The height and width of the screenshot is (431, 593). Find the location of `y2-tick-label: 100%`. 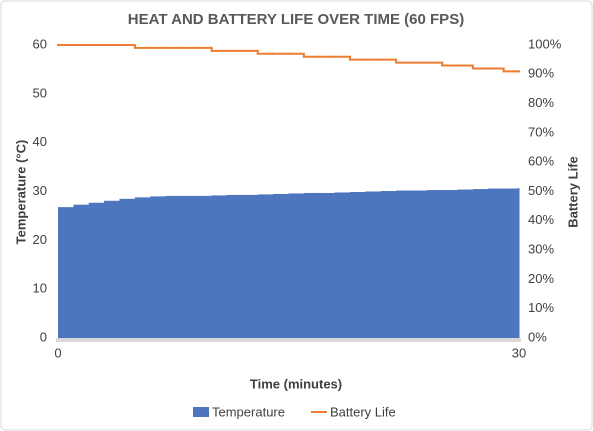

y2-tick-label: 100% is located at coordinates (545, 43).